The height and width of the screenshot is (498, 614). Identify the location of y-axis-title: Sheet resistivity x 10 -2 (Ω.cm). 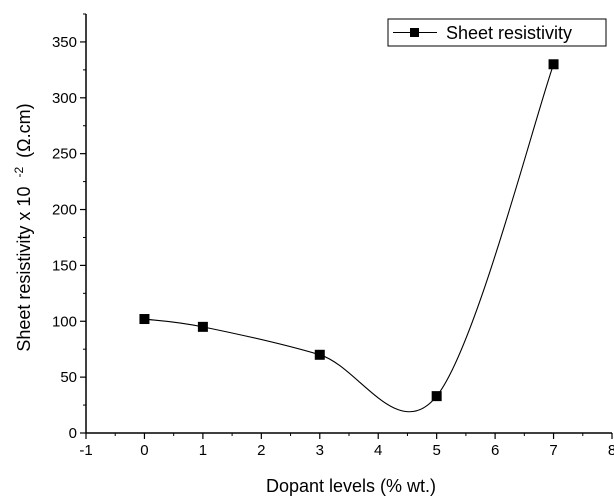
(23, 227).